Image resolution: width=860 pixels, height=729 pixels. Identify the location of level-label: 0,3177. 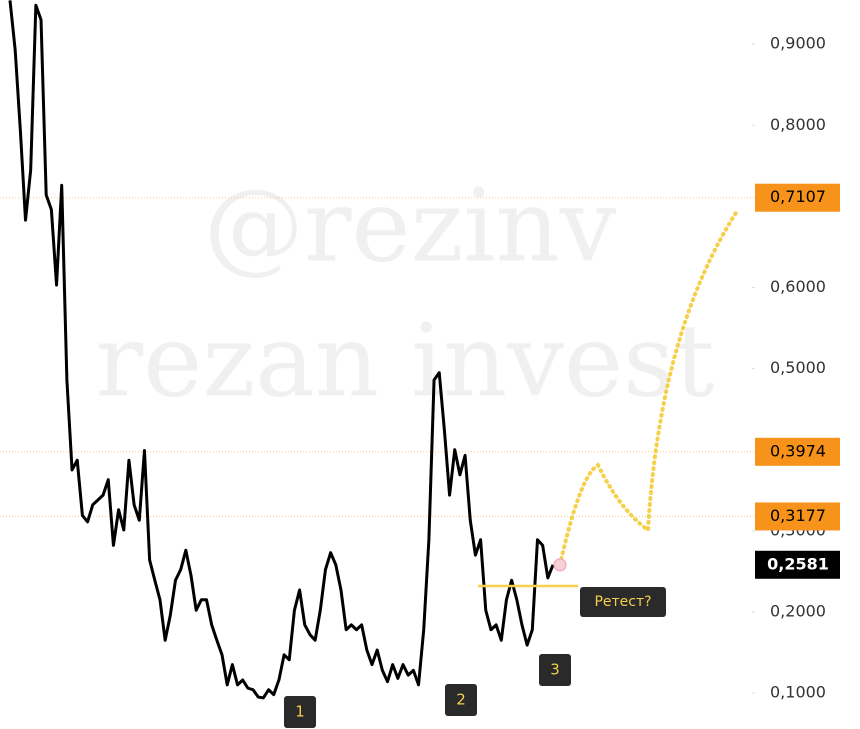
(798, 515).